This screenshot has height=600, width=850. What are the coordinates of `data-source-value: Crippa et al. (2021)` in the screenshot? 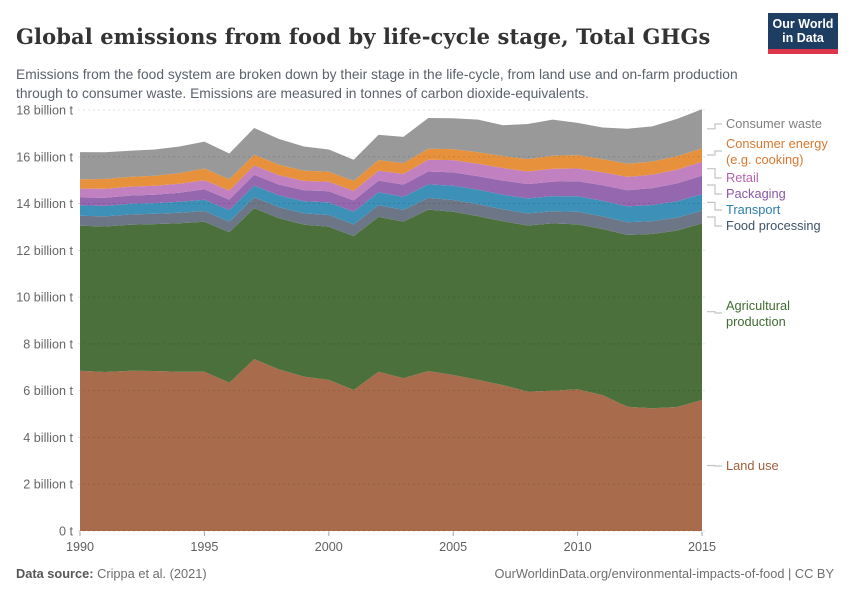 It's located at (150, 573).